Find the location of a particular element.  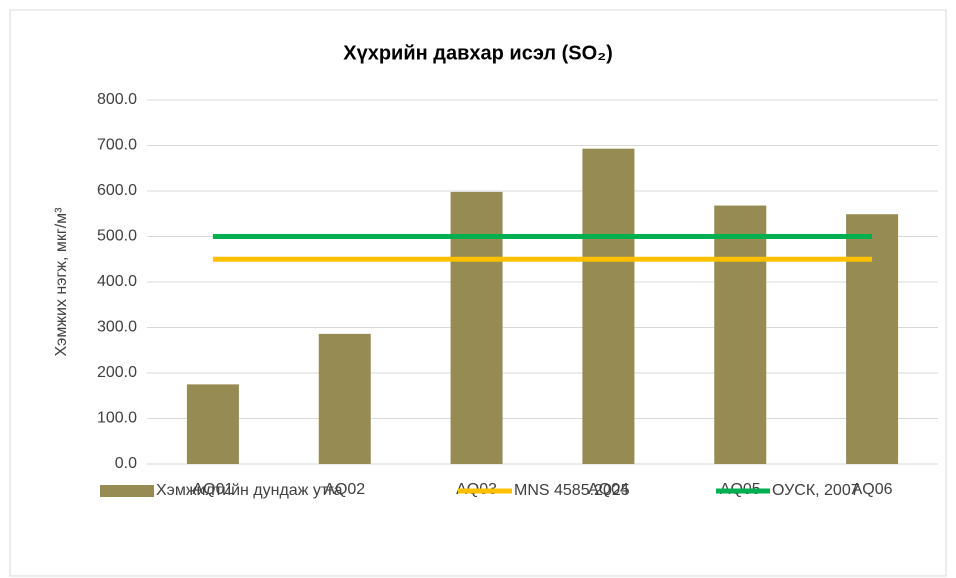

x-tick-label: AQ01 is located at coordinates (212, 489).